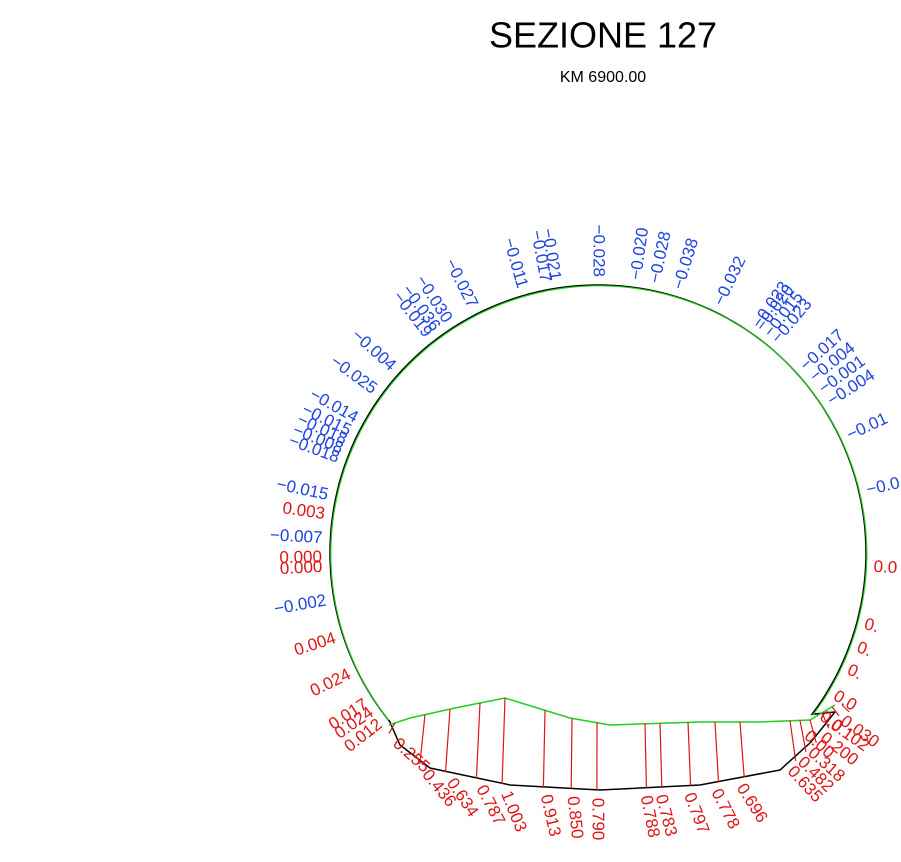 This screenshot has width=901, height=862. What do you see at coordinates (686, 264) in the screenshot?
I see `deviation-label: −0.038` at bounding box center [686, 264].